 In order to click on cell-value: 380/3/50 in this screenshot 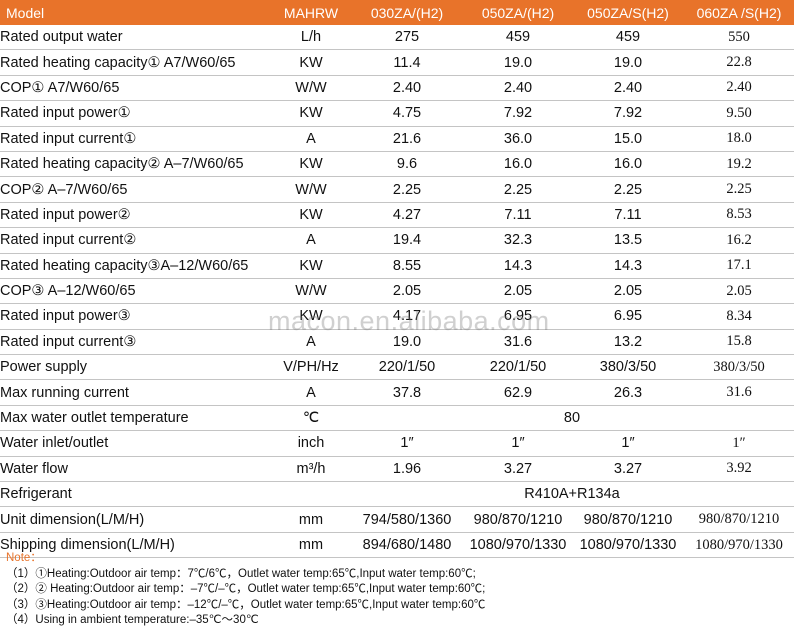, I will do `click(628, 367)`.